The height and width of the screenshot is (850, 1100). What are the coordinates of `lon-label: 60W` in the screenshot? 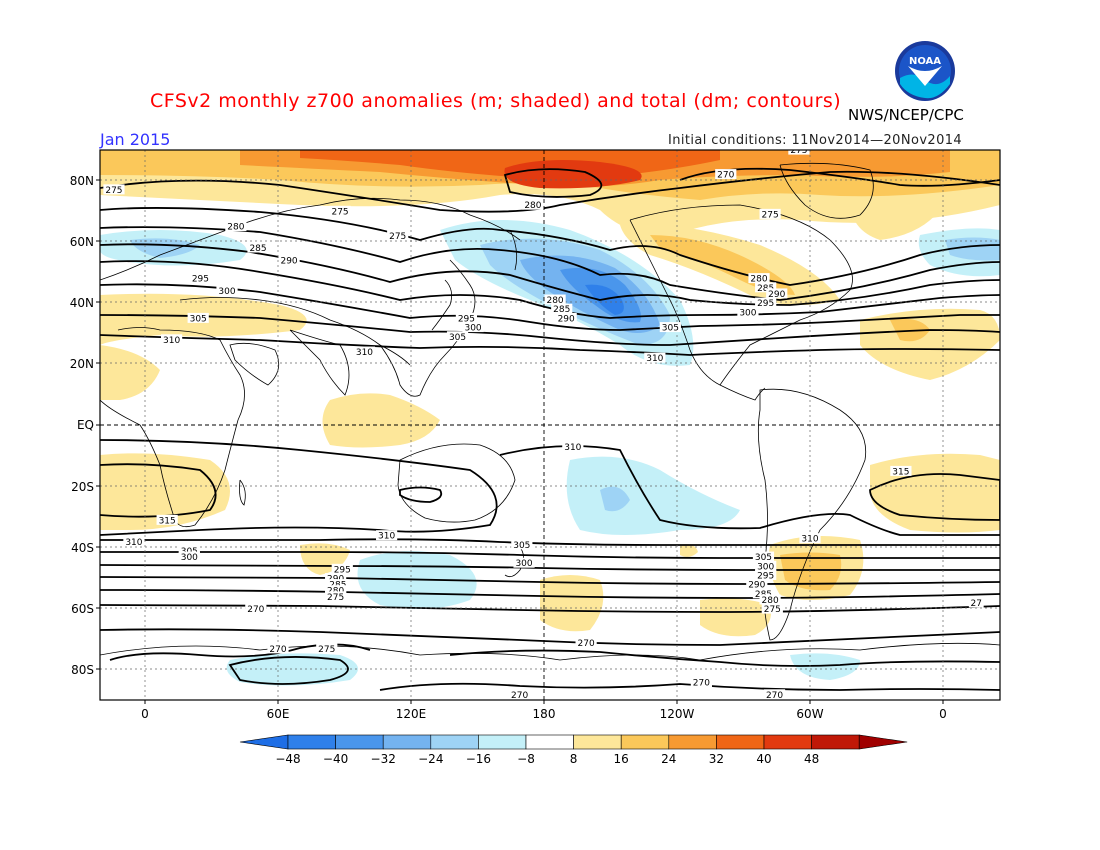 It's located at (809, 714).